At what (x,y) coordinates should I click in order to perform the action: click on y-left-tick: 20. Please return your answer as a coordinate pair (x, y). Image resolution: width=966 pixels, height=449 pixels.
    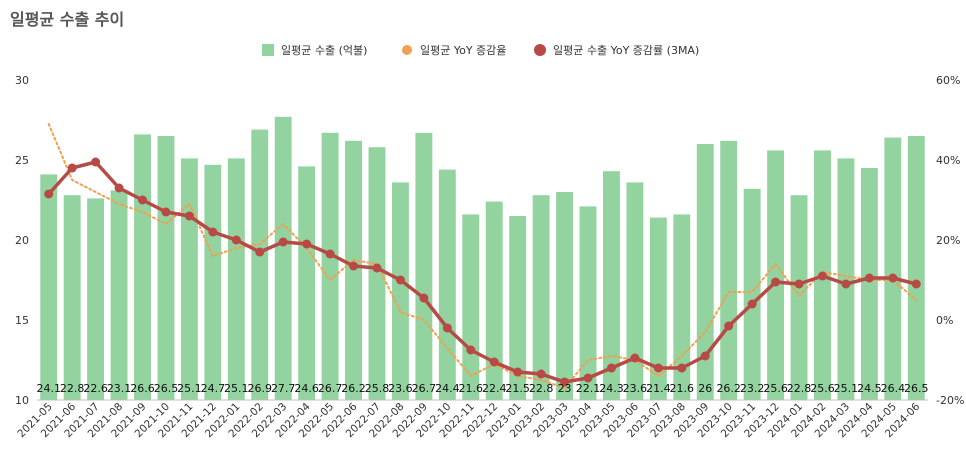
    Looking at the image, I should click on (22, 240).